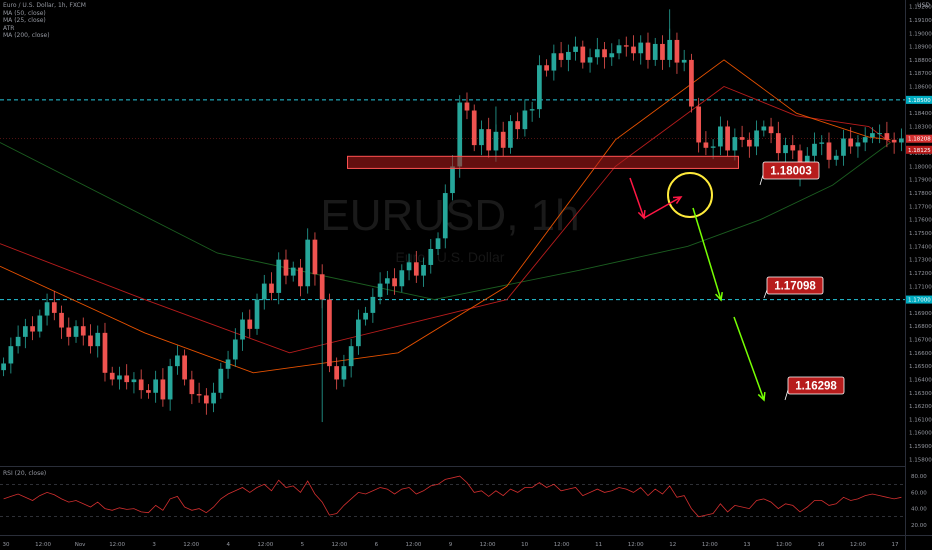 The width and height of the screenshot is (932, 550). I want to click on price-tick-label: 1.15900, so click(920, 447).